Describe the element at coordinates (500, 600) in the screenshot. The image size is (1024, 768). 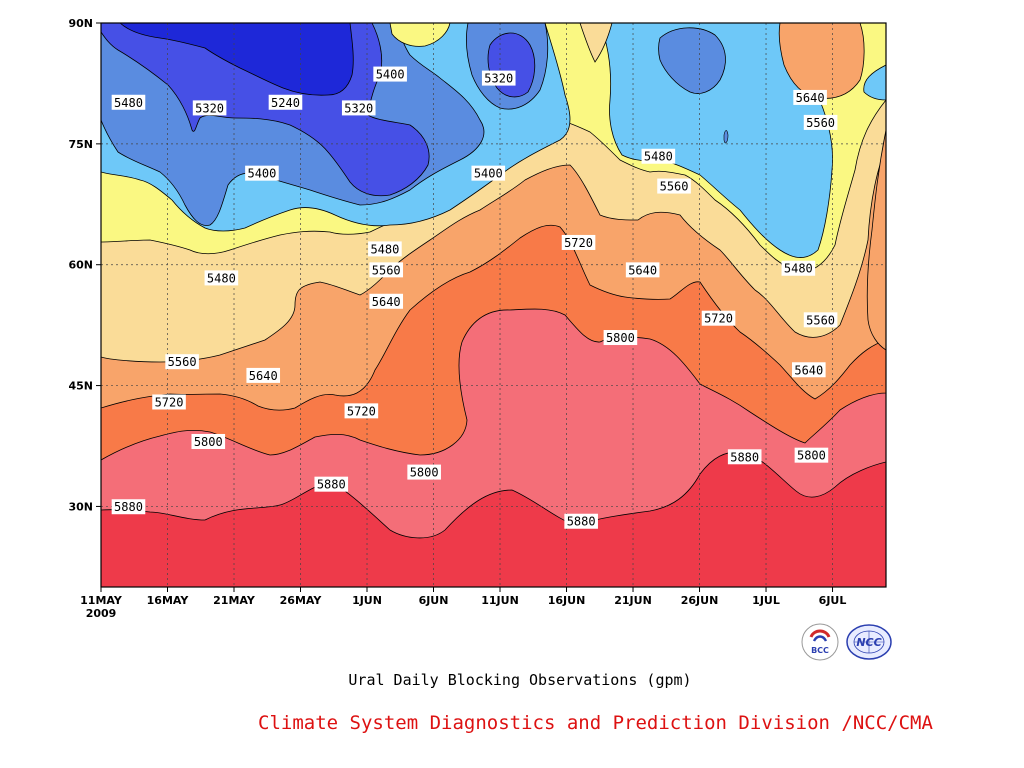
I see `x-tick-label: 11JUN` at that location.